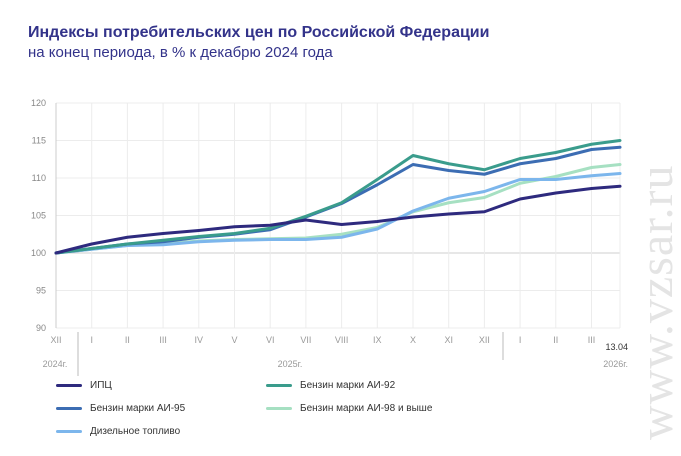 This screenshot has width=681, height=456. What do you see at coordinates (377, 340) in the screenshot?
I see `x-tick-label: IX` at bounding box center [377, 340].